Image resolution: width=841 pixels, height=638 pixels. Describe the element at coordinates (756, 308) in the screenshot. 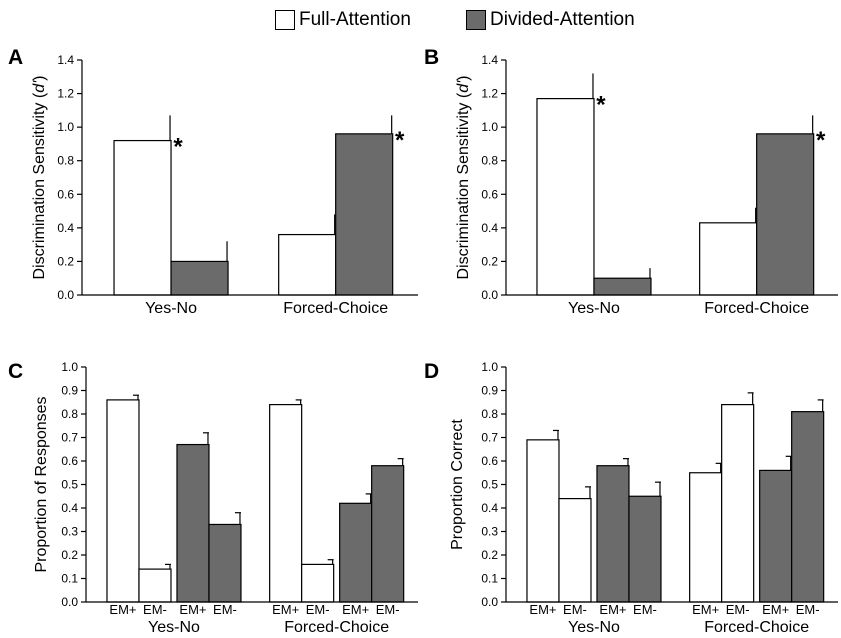

I see `category-label-b: Forced-Choice` at that location.